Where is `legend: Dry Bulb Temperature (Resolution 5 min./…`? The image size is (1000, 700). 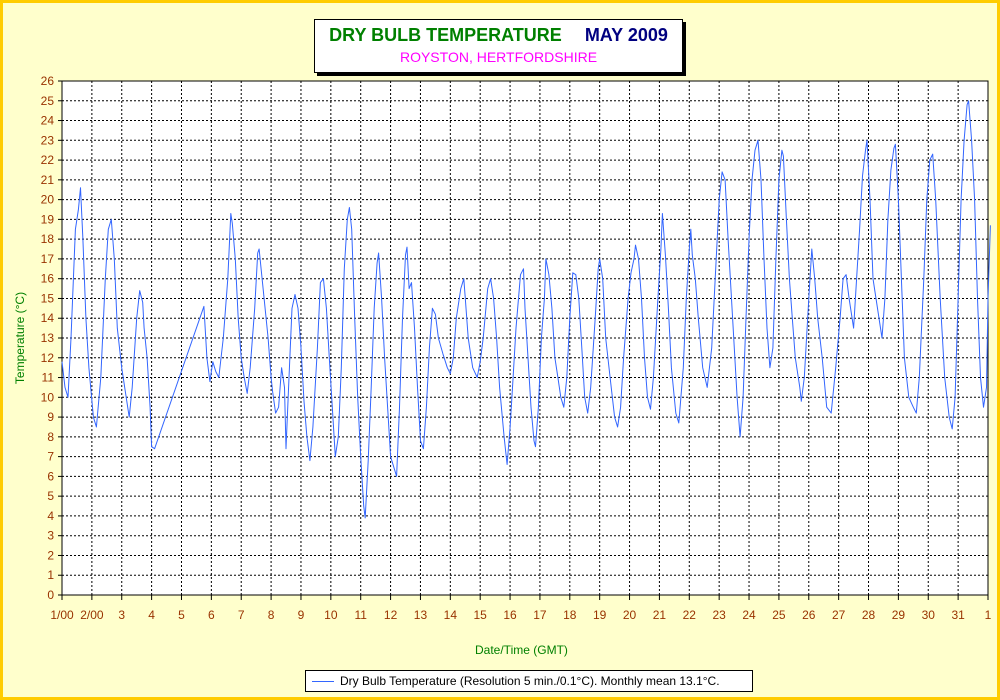 legend: Dry Bulb Temperature (Resolution 5 min./… is located at coordinates (529, 681).